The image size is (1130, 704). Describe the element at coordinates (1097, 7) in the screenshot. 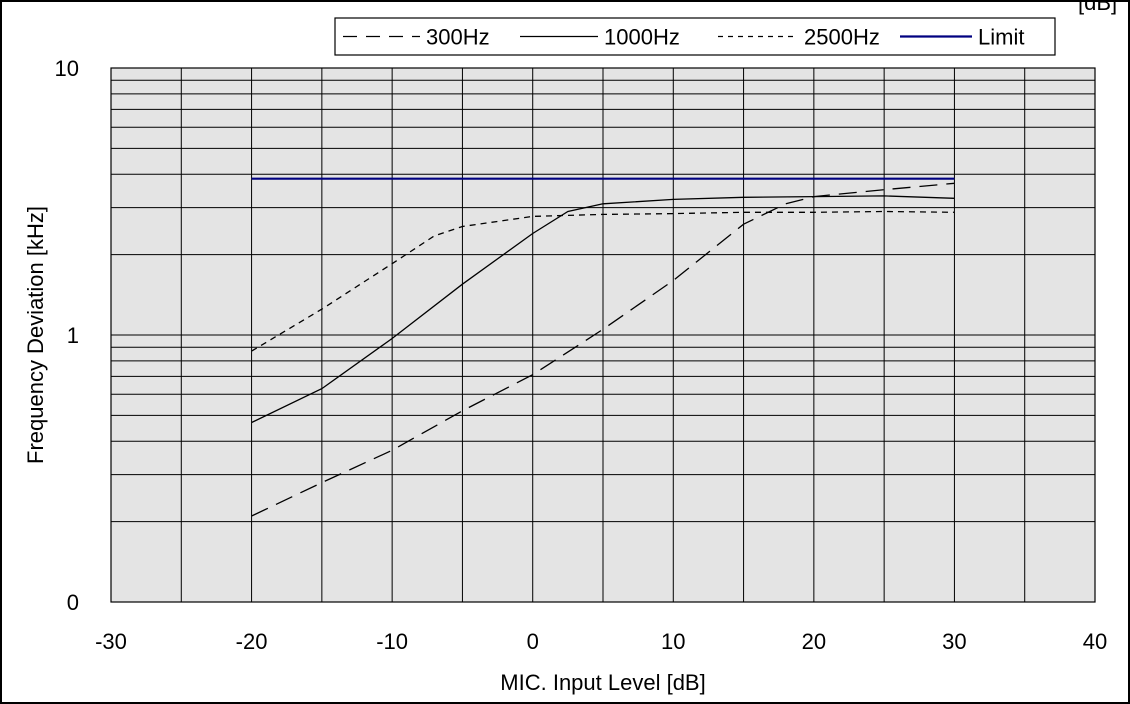

I see `corner-unit-label: [dB]` at that location.